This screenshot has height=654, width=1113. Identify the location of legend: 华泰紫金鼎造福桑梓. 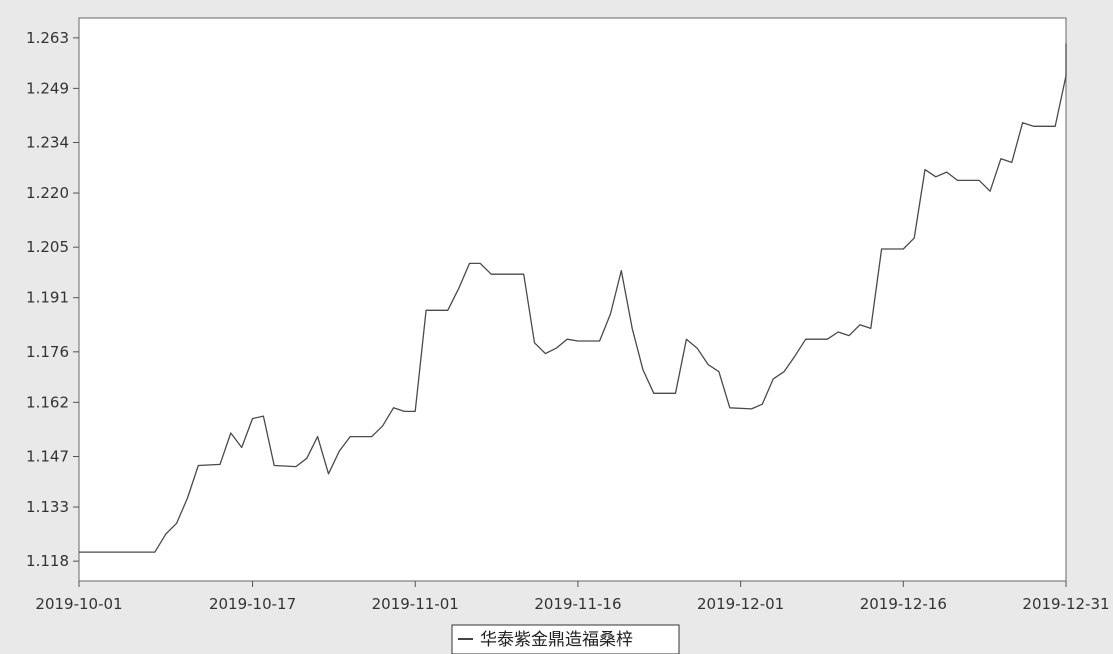
(565, 639).